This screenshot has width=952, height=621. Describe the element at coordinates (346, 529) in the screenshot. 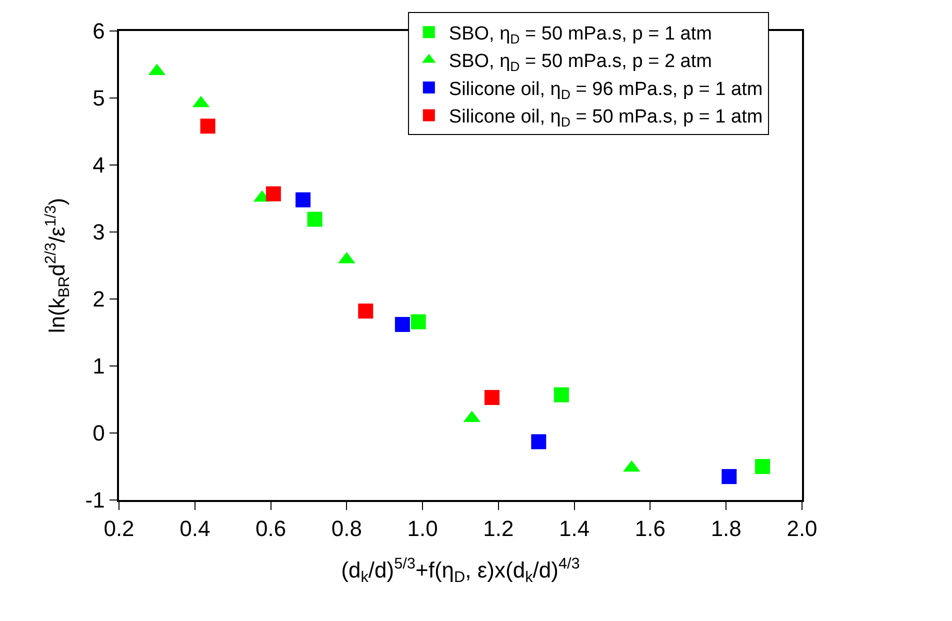

I see `x-tick-label: 0.8` at that location.